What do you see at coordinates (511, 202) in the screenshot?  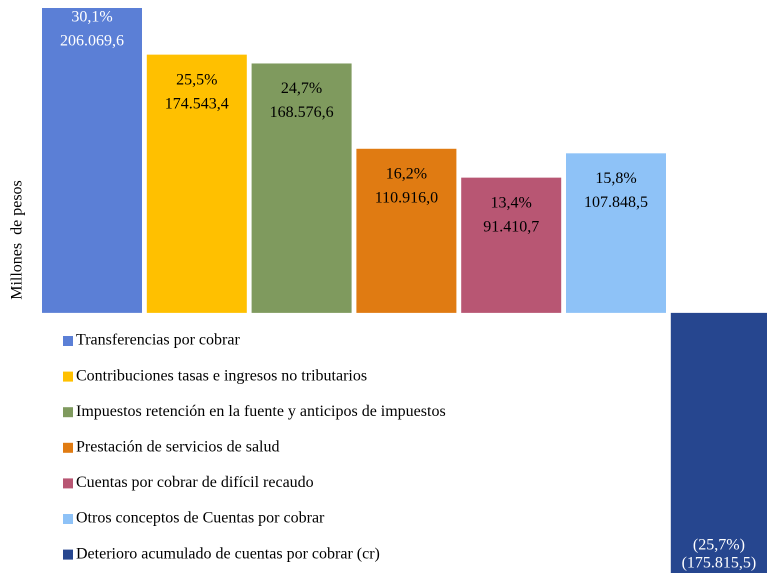 I see `percent-label: 13,4%` at bounding box center [511, 202].